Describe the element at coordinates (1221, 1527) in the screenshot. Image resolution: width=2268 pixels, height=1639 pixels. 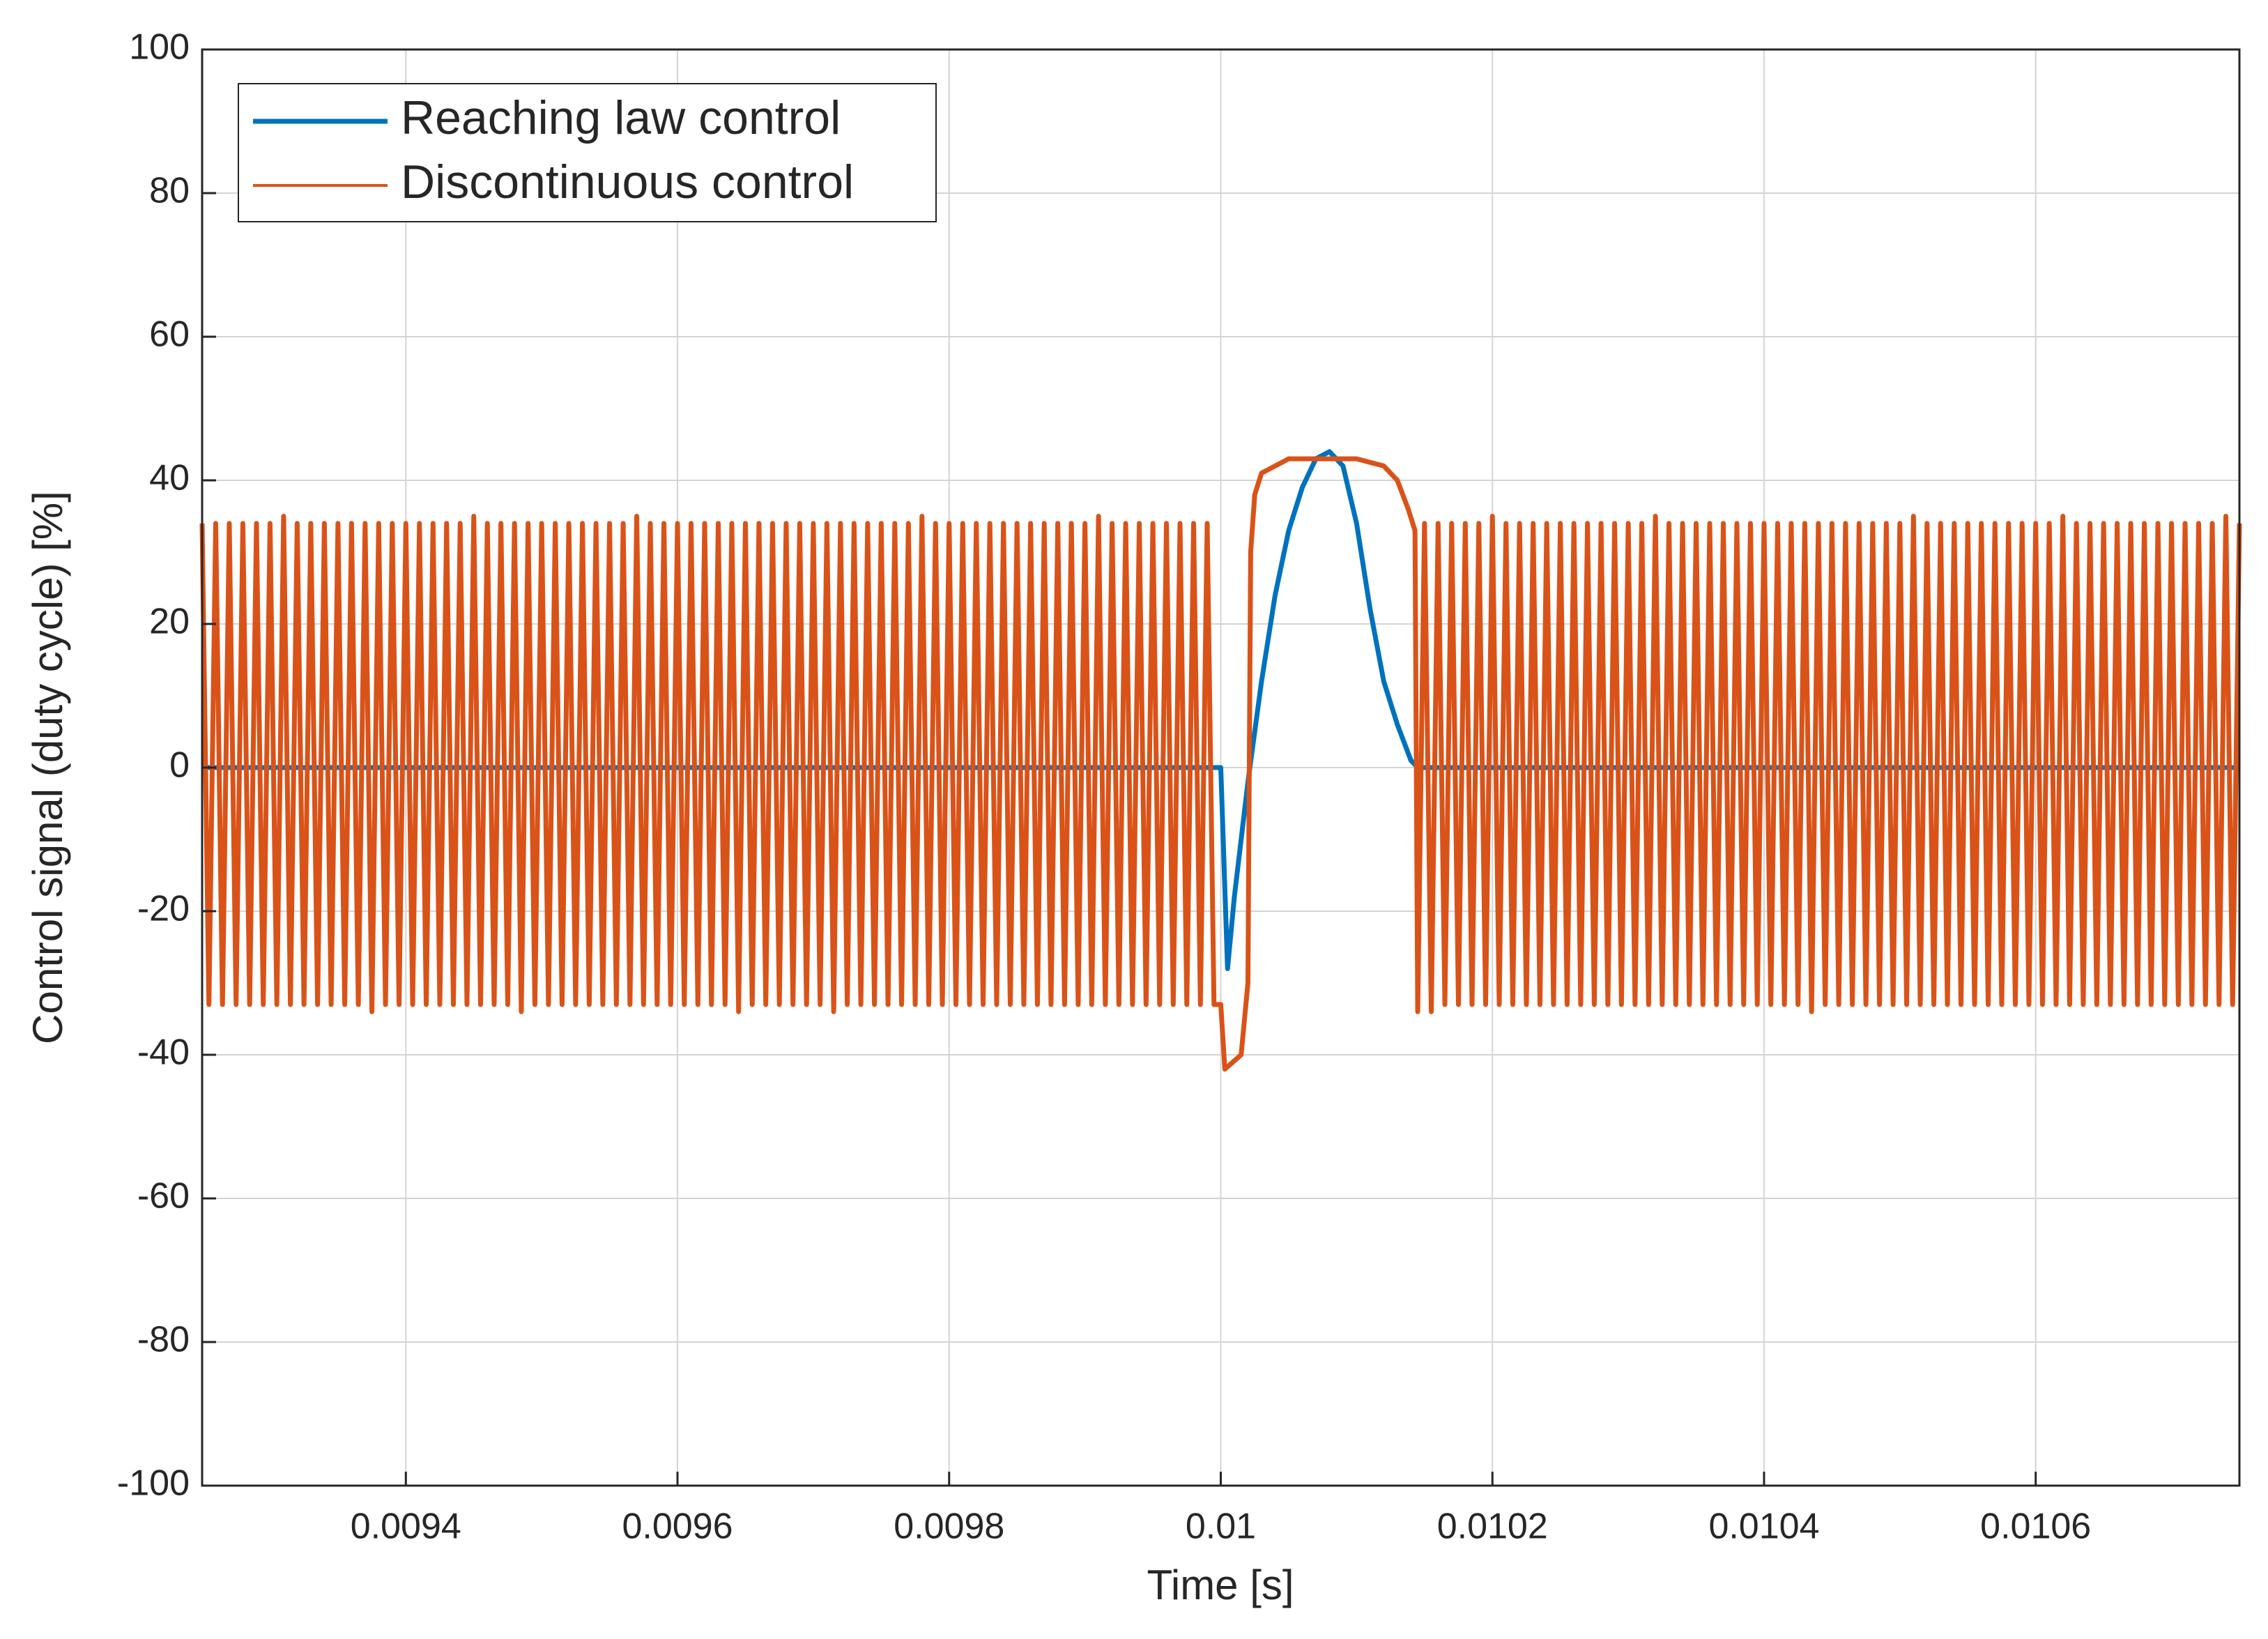
I see `x-tick-label: 0.01` at that location.